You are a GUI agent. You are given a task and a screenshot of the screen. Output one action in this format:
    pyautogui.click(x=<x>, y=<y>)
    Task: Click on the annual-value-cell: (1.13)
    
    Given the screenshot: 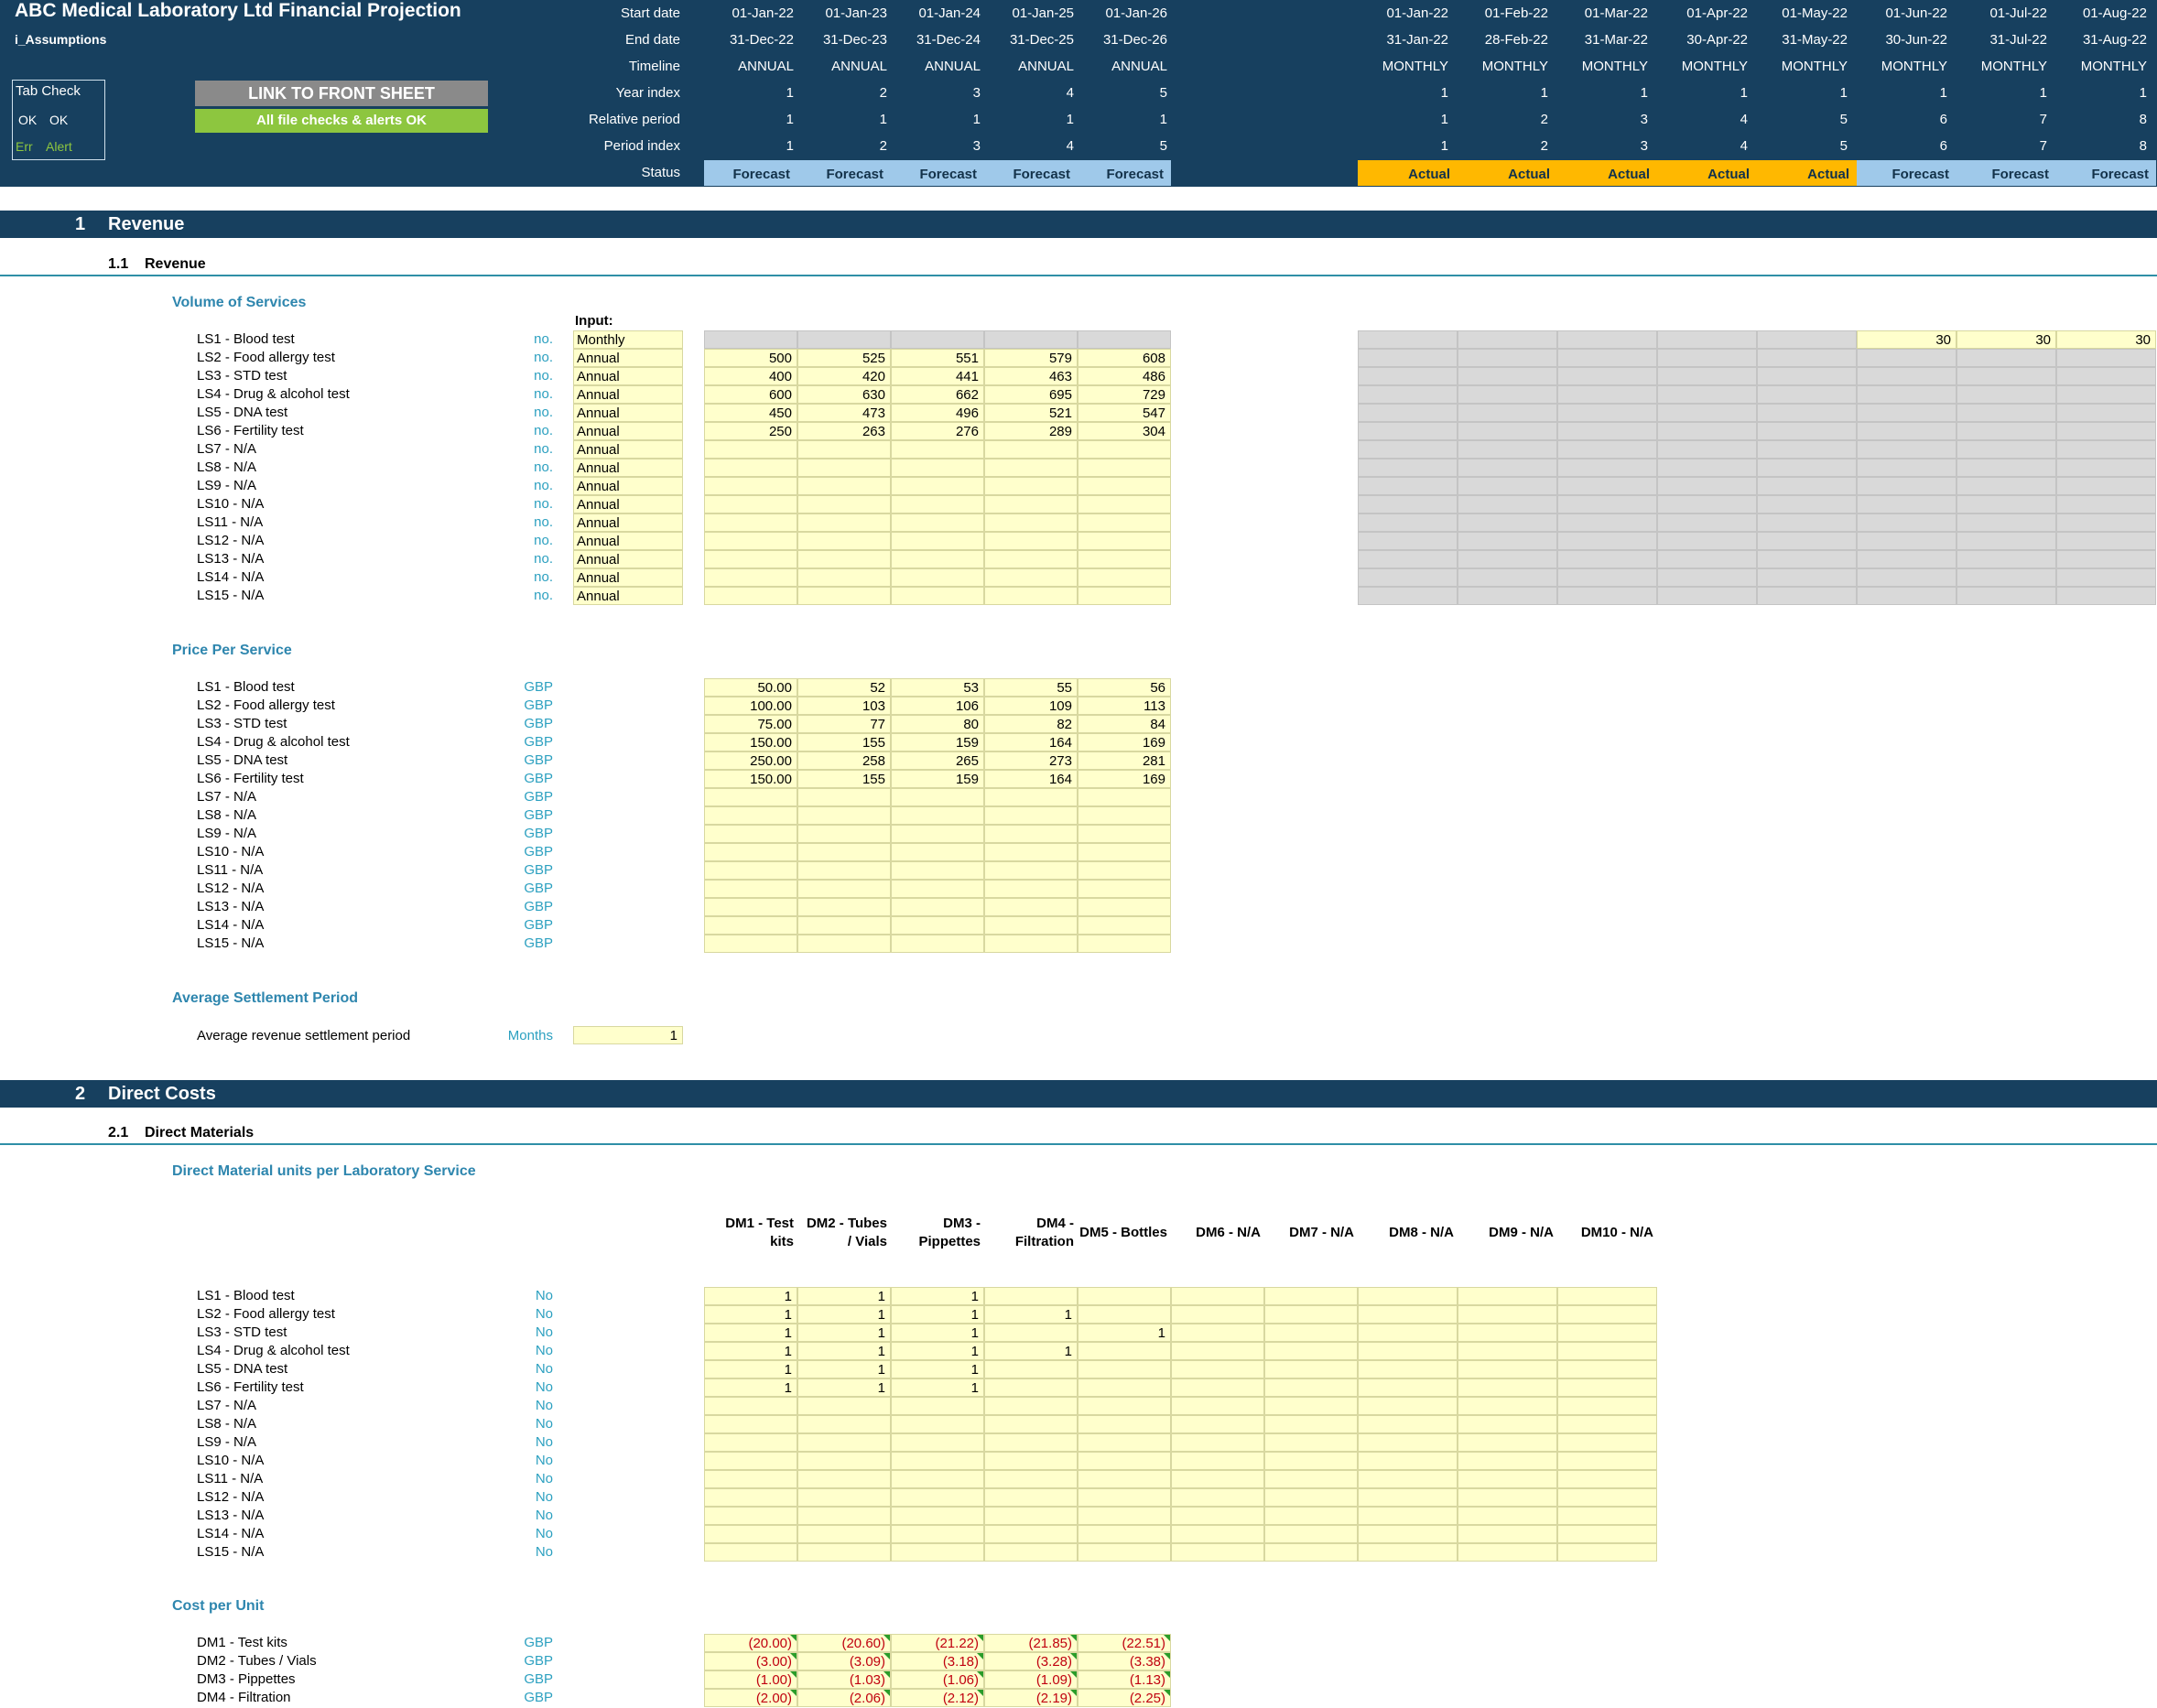 What is the action you would take?
    pyautogui.click(x=1124, y=1679)
    